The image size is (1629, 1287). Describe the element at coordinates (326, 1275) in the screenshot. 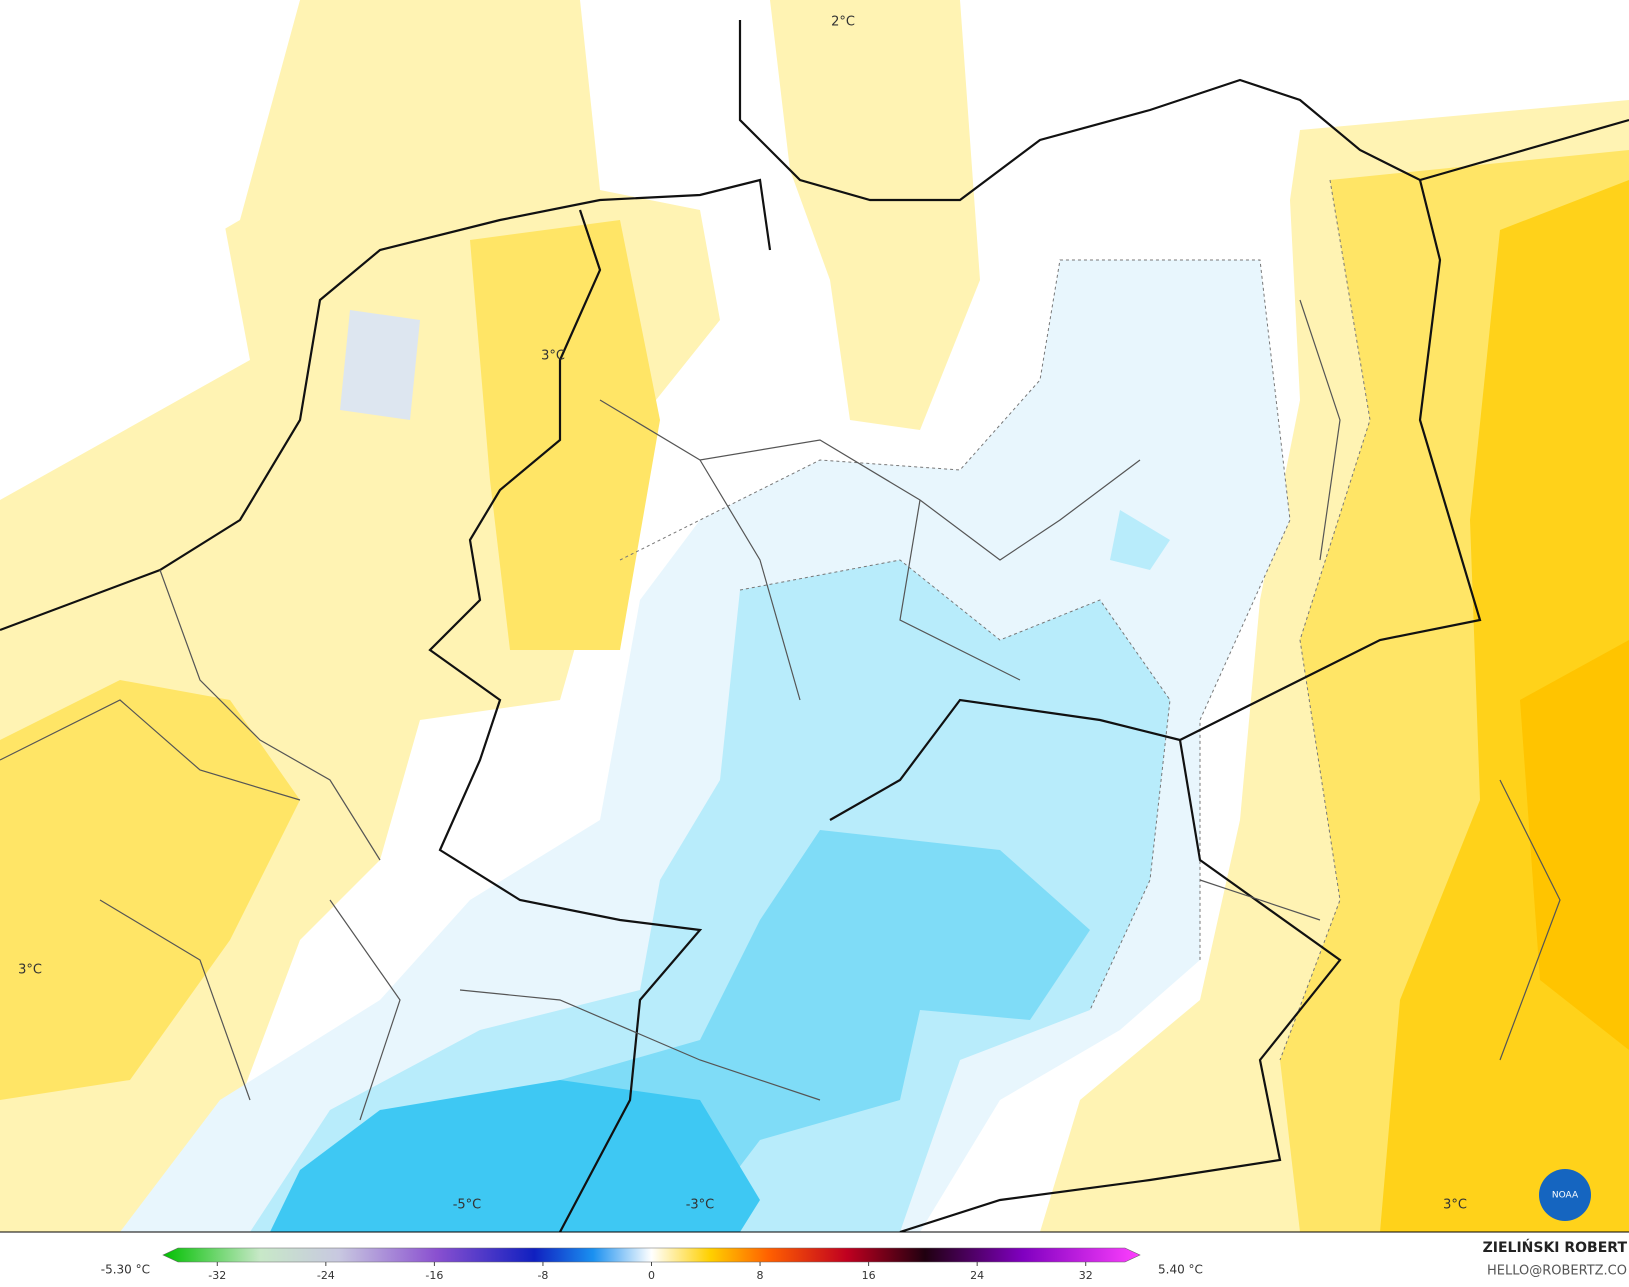

I see `colorbar-tick-label: -24` at that location.